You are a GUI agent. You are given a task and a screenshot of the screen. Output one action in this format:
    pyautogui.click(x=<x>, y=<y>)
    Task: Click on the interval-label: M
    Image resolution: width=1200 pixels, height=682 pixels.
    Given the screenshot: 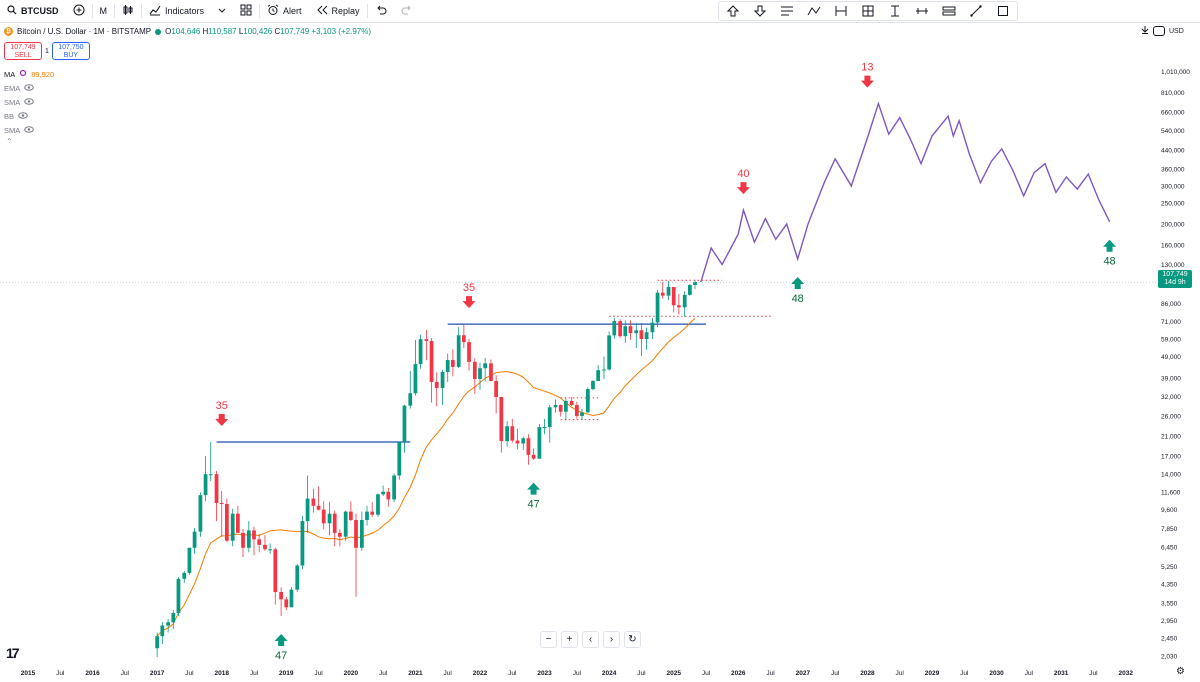 What is the action you would take?
    pyautogui.click(x=103, y=11)
    